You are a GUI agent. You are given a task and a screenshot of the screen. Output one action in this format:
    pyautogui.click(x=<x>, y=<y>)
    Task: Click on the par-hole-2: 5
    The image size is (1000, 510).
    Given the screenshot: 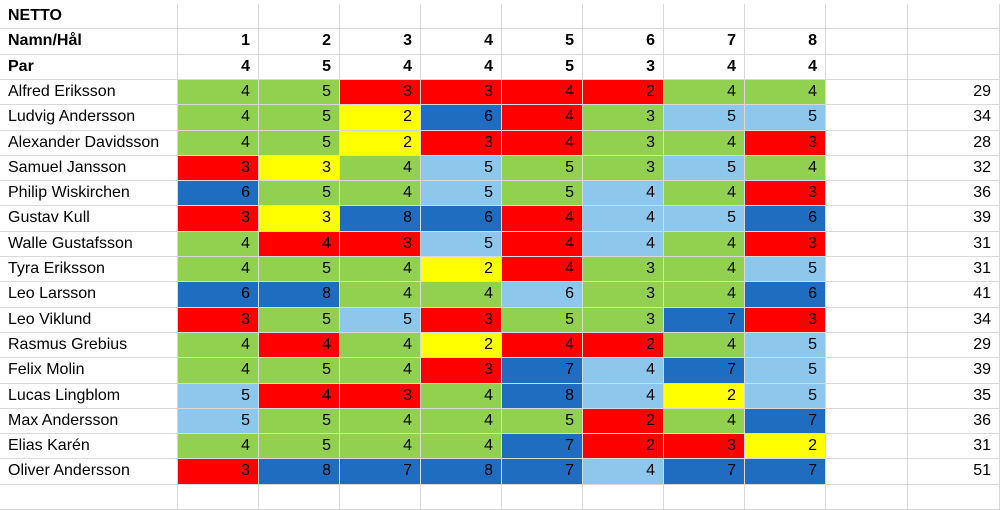 What is the action you would take?
    pyautogui.click(x=299, y=67)
    